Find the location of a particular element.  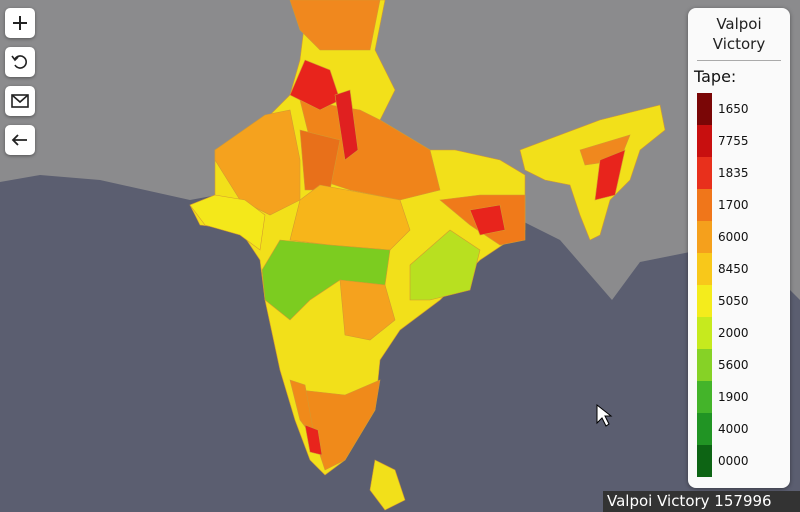

legend-label: 5600 is located at coordinates (733, 365).